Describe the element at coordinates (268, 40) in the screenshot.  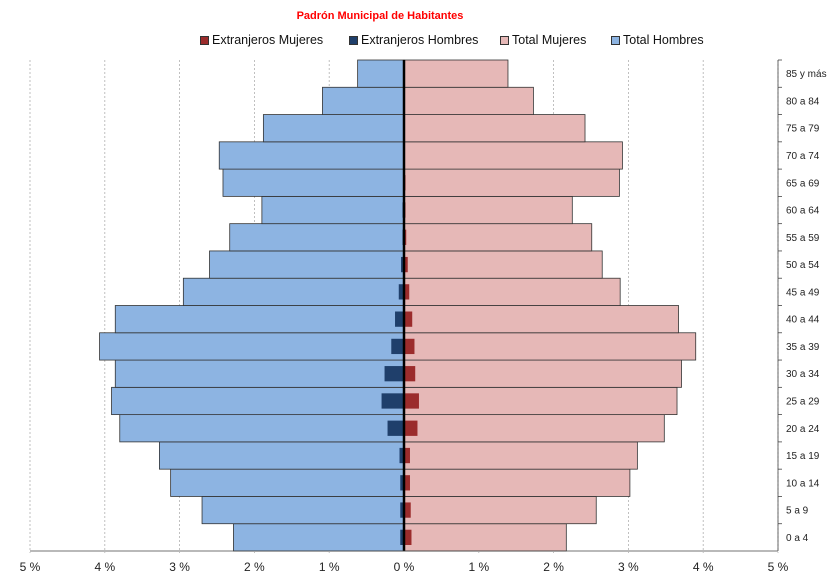
I see `legend-label: Extranjeros Mujeres` at that location.